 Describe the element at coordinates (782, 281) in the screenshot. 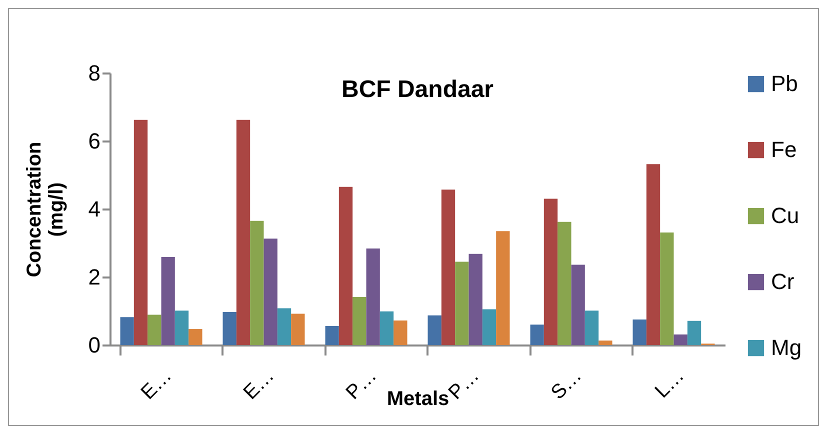

I see `legend-label: Cr` at that location.